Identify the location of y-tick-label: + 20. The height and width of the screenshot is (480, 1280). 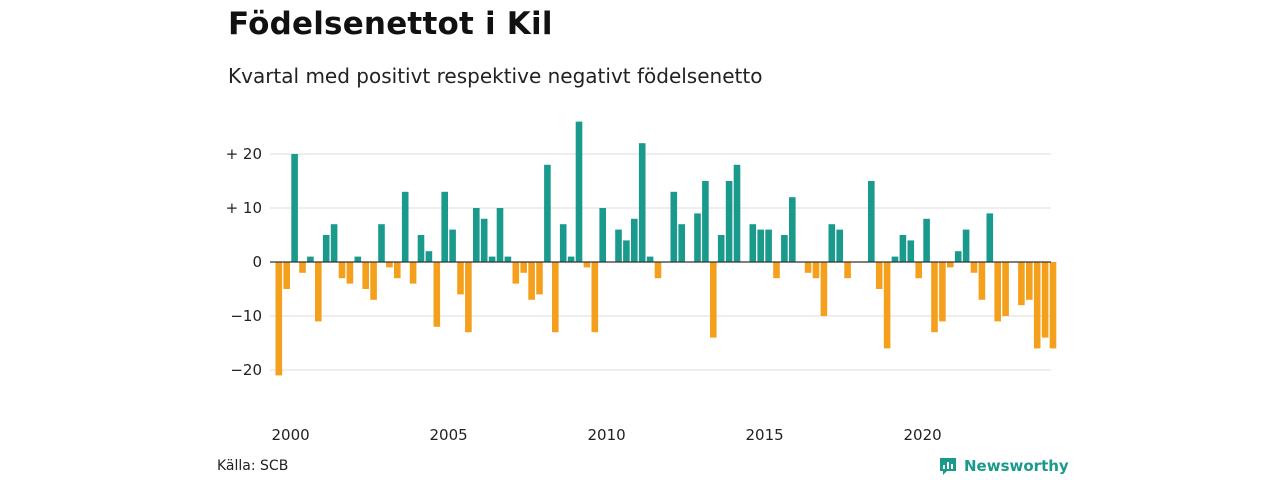
(244, 154).